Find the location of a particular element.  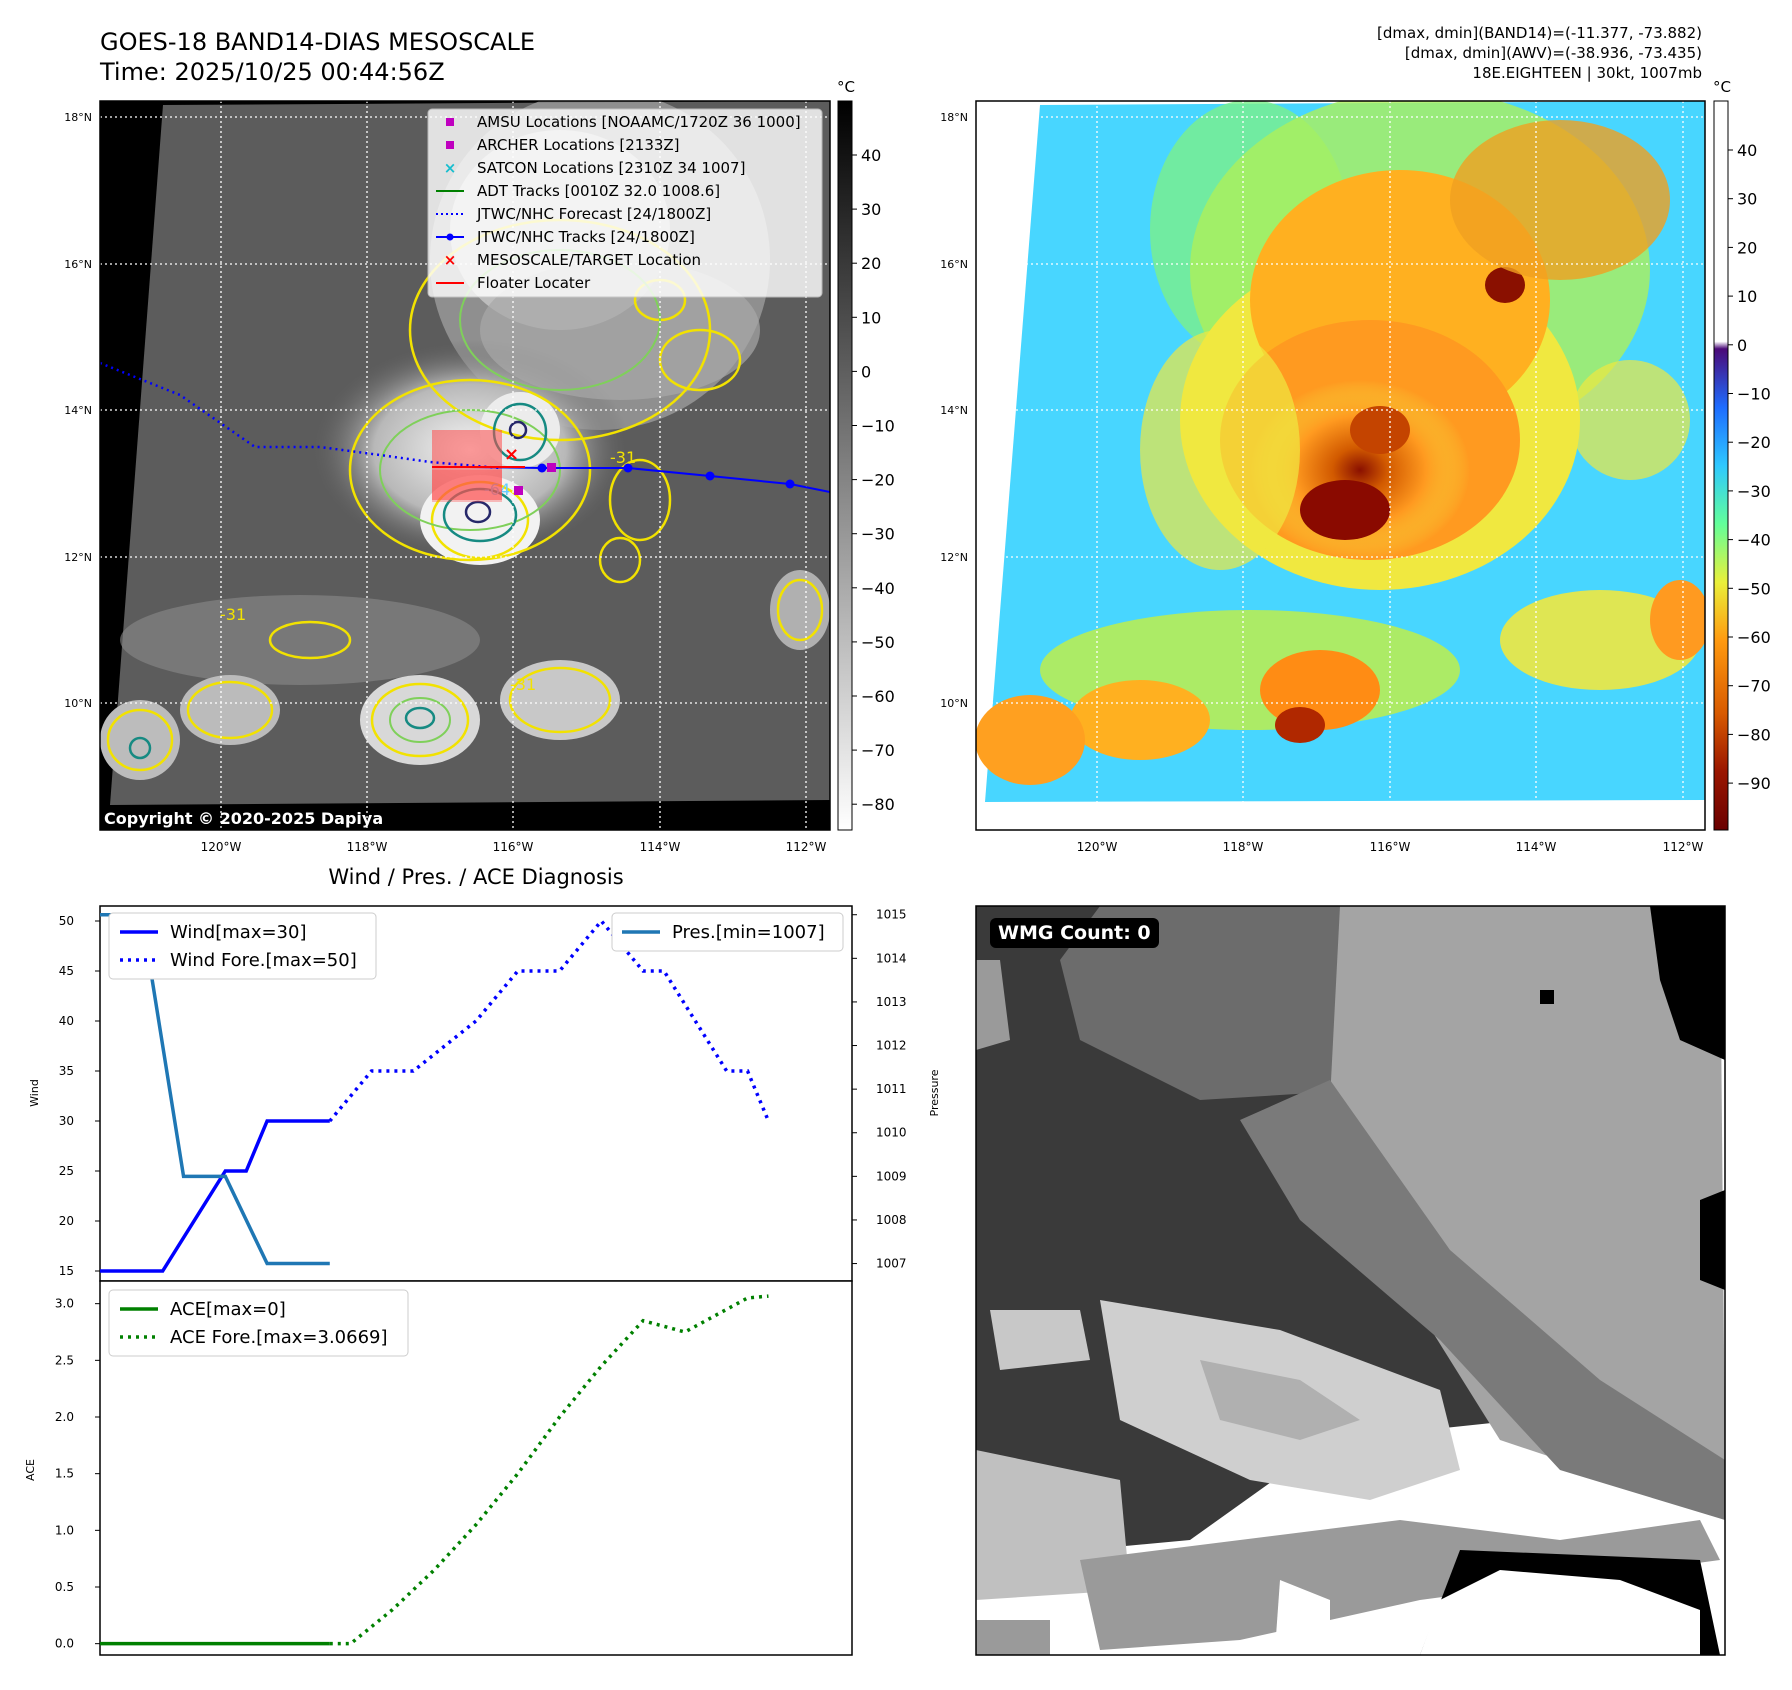

info-line-1: [dmax, dmin](BAND14)=(-11.377, -73.882) is located at coordinates (1539, 33).